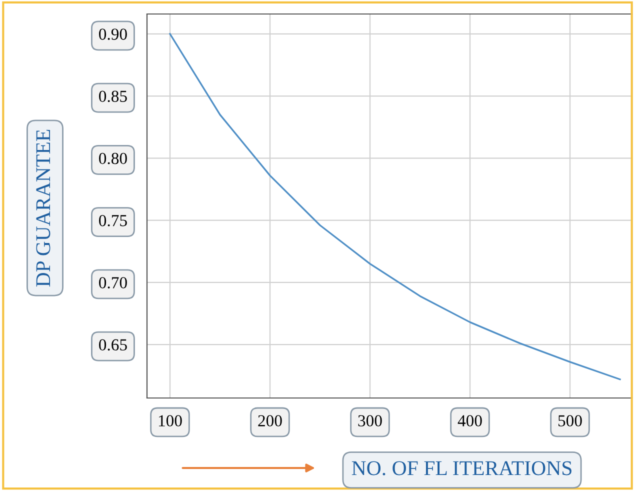 Image resolution: width=635 pixels, height=491 pixels. What do you see at coordinates (113, 158) in the screenshot?
I see `y-tick-label: 0.80` at bounding box center [113, 158].